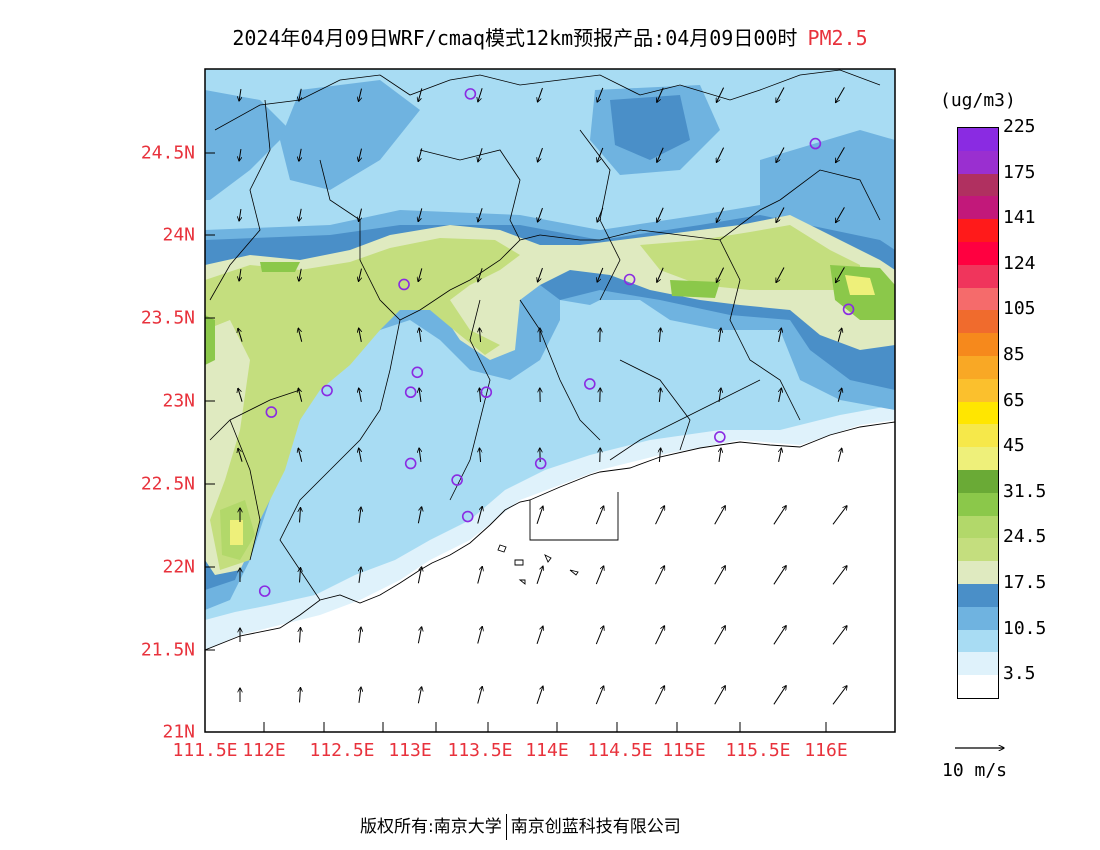  I want to click on x-tick-label: 115.5E, so click(758, 750).